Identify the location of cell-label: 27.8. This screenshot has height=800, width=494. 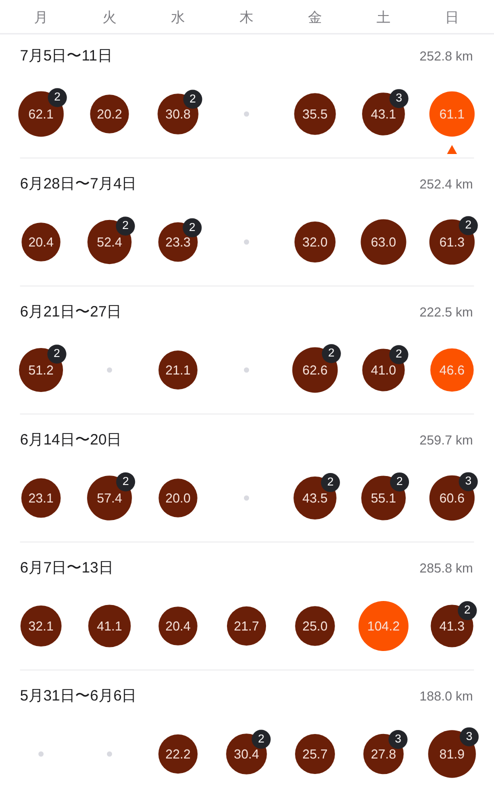
(383, 754).